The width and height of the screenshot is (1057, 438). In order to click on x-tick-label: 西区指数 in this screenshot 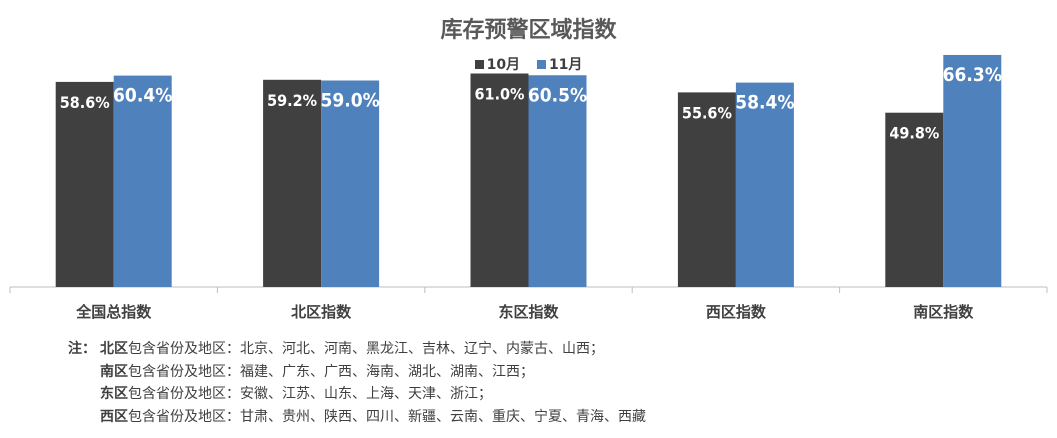, I will do `click(736, 312)`.